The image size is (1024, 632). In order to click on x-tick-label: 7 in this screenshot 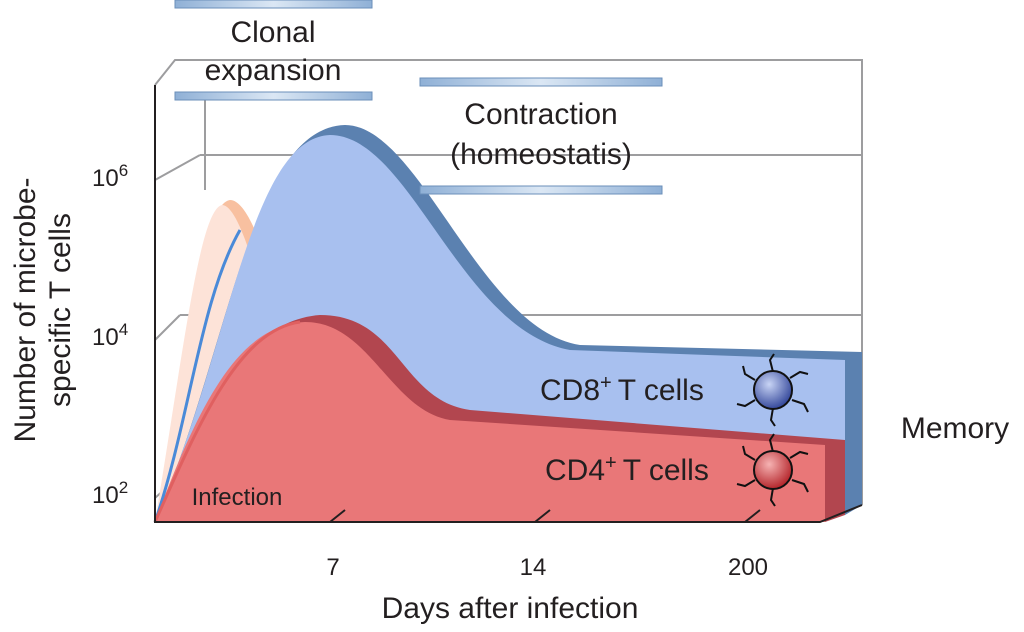, I will do `click(332, 567)`.